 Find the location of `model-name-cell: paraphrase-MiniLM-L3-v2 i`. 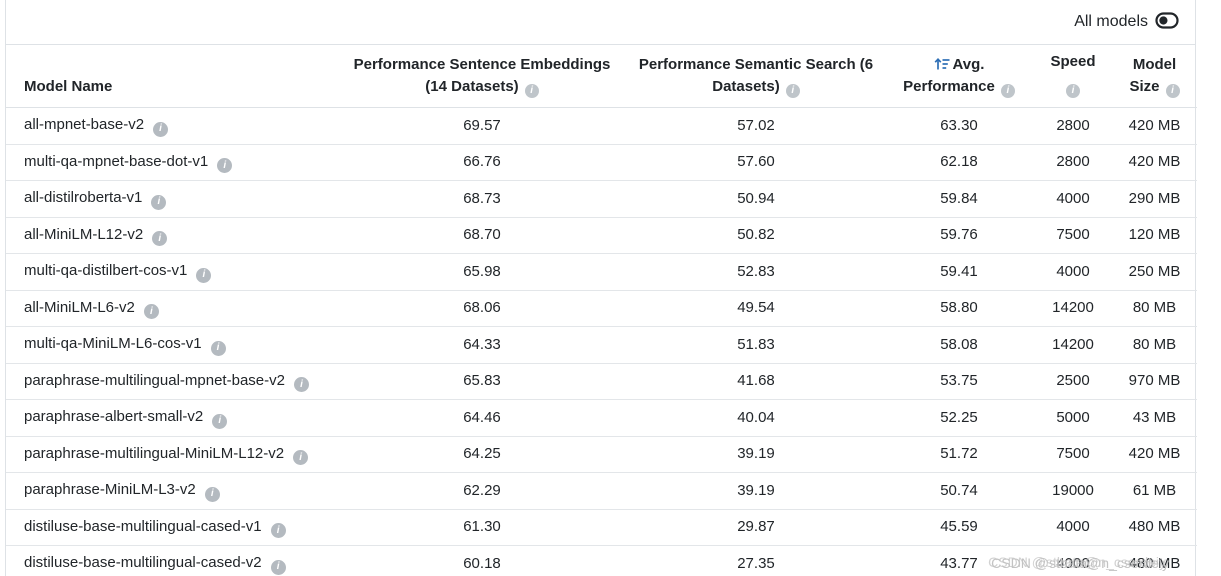

model-name-cell: paraphrase-MiniLM-L3-v2 i is located at coordinates (171, 490).